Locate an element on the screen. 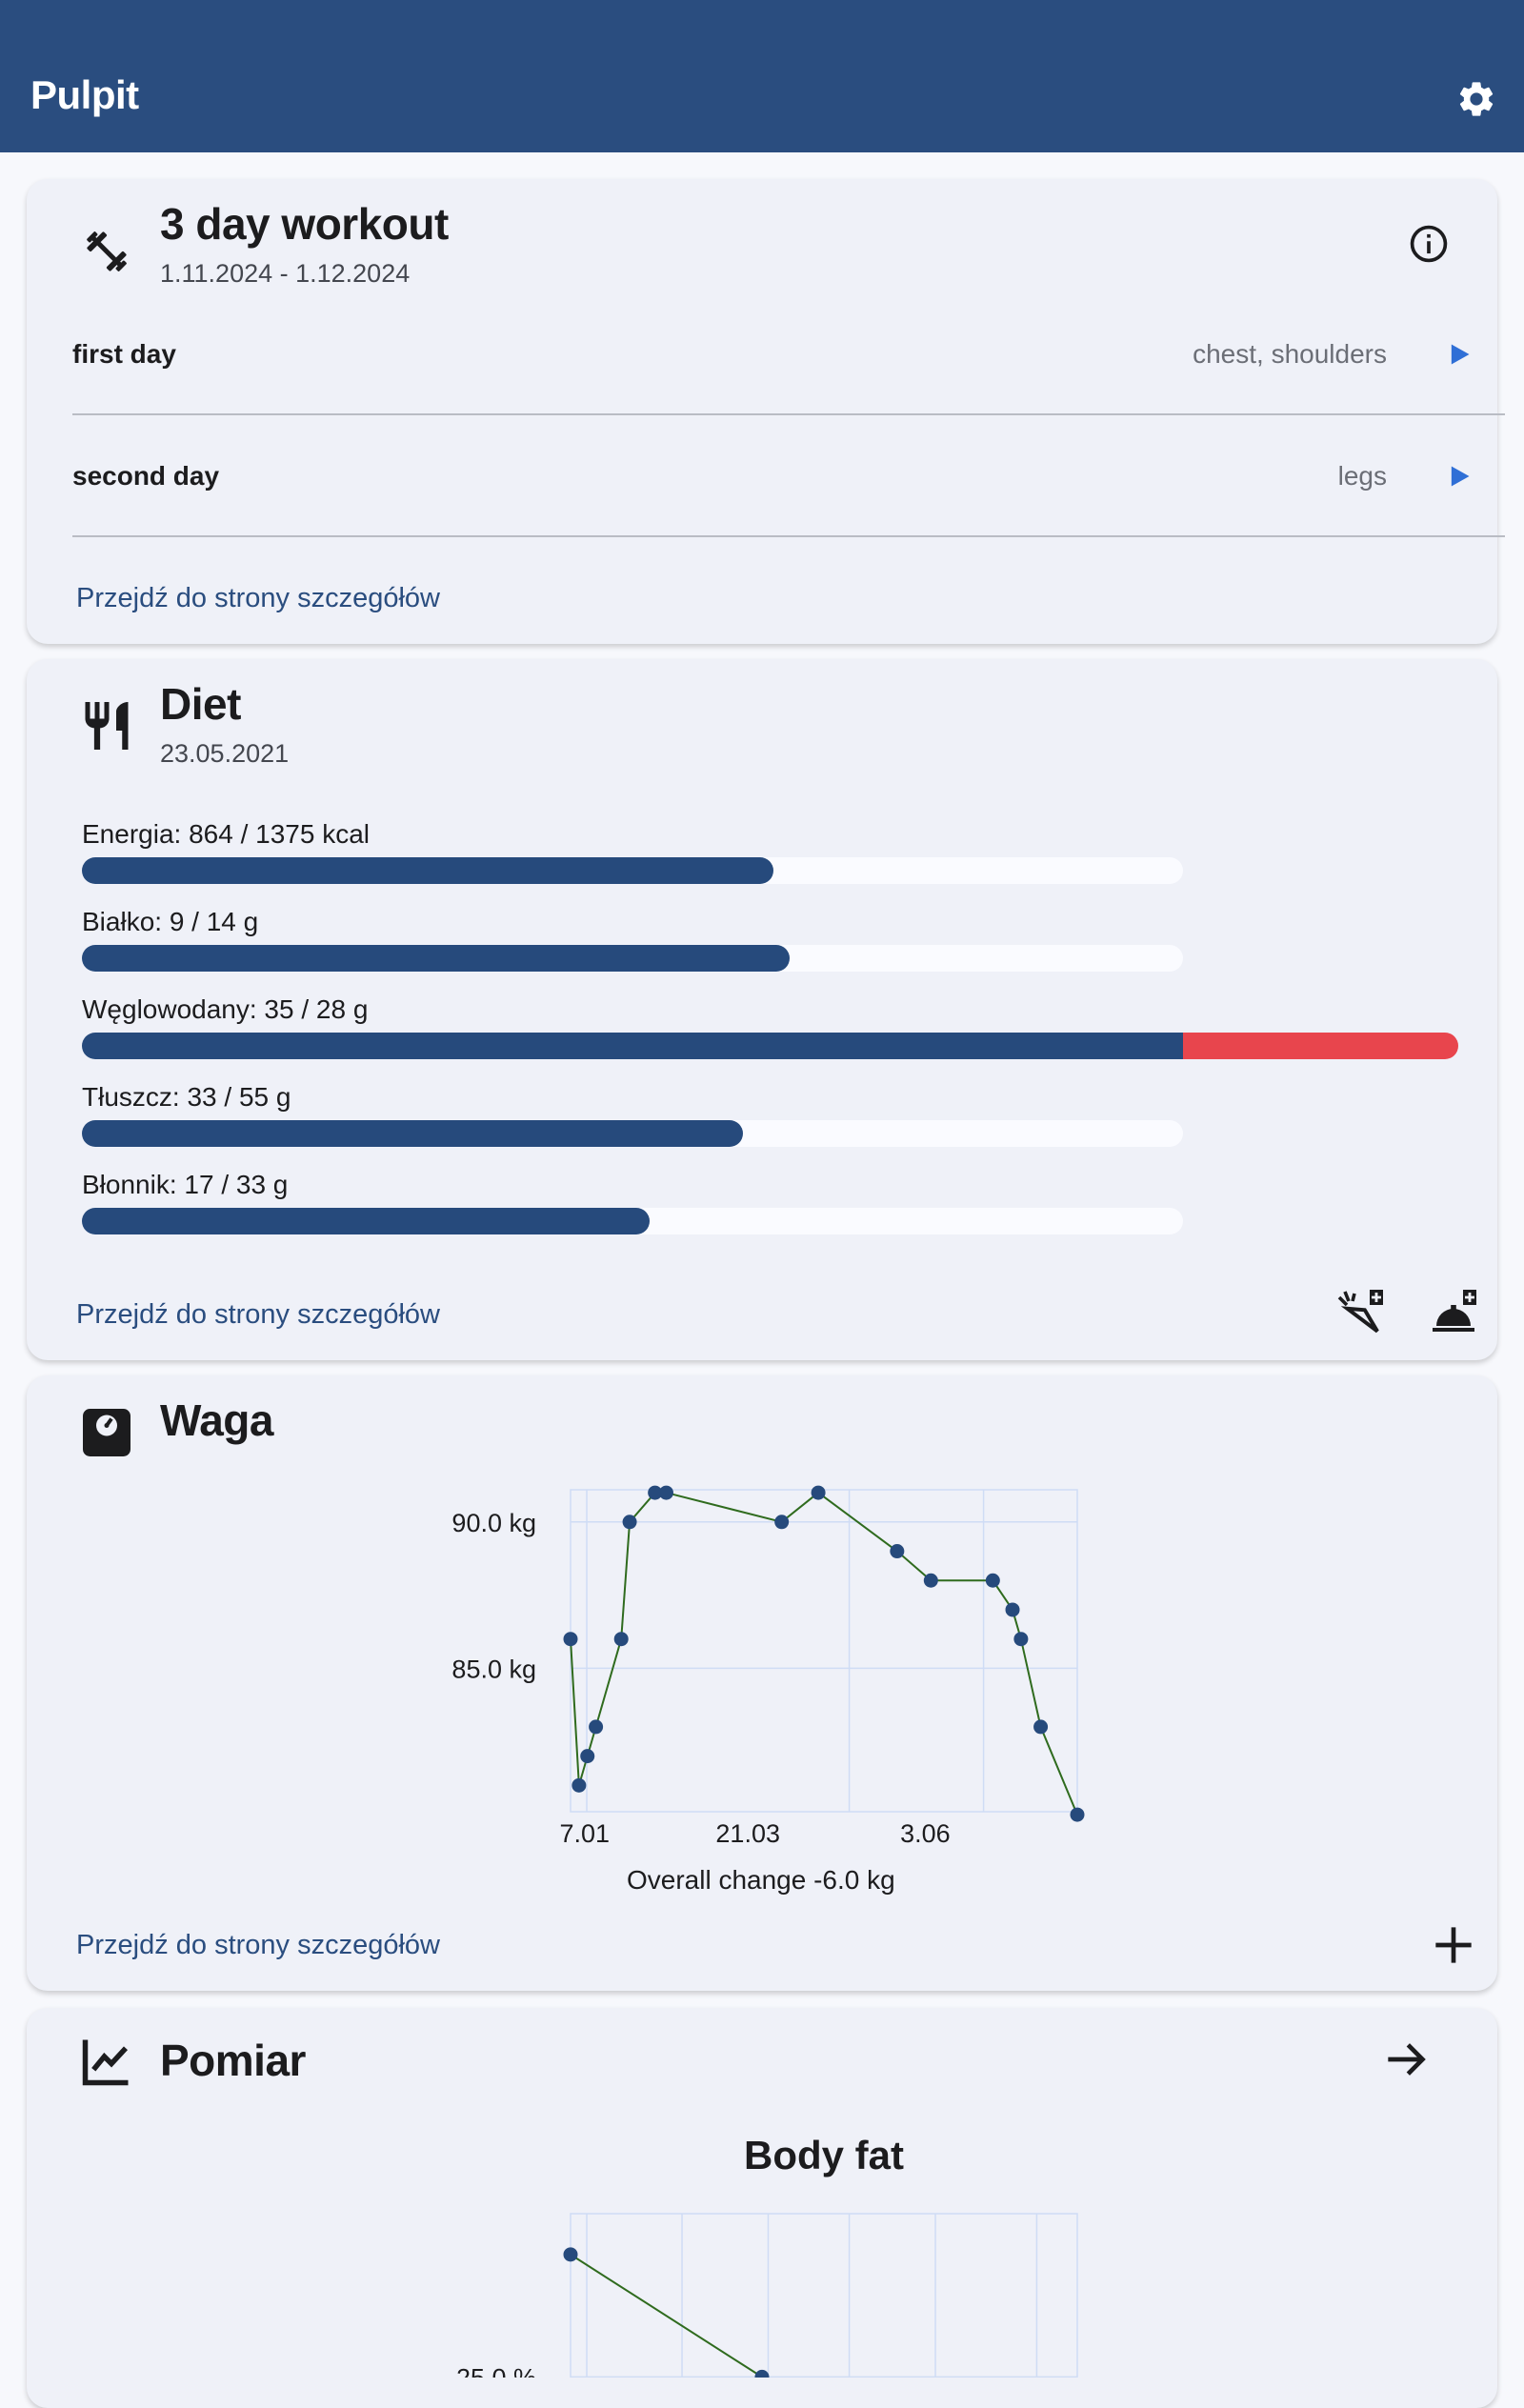 The height and width of the screenshot is (2408, 1524). weight-details-link: Przejdź do strony szczegółów is located at coordinates (258, 1945).